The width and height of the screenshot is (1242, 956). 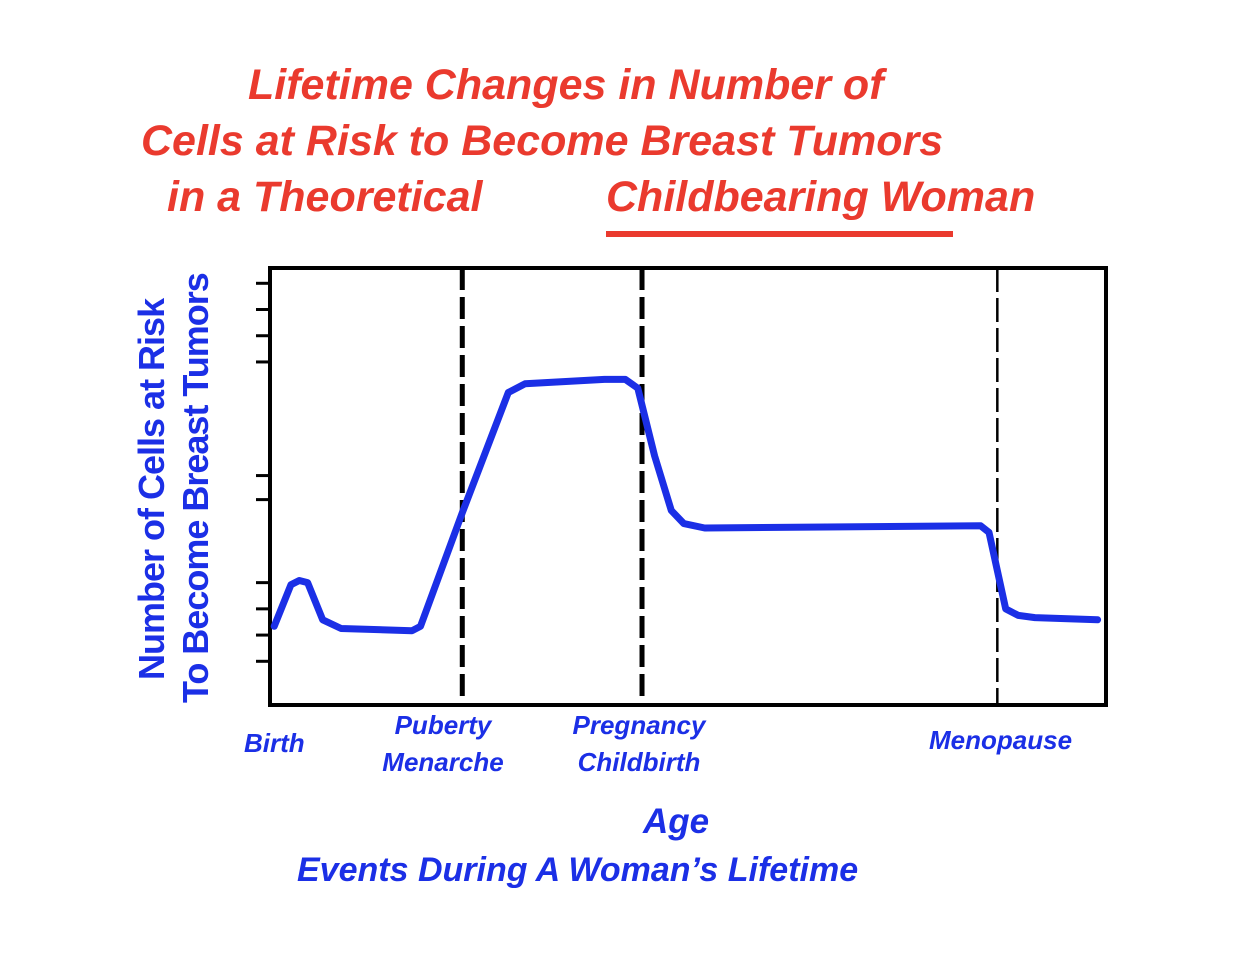 What do you see at coordinates (821, 197) in the screenshot?
I see `chart-title-line-3b: Childbearing Woman` at bounding box center [821, 197].